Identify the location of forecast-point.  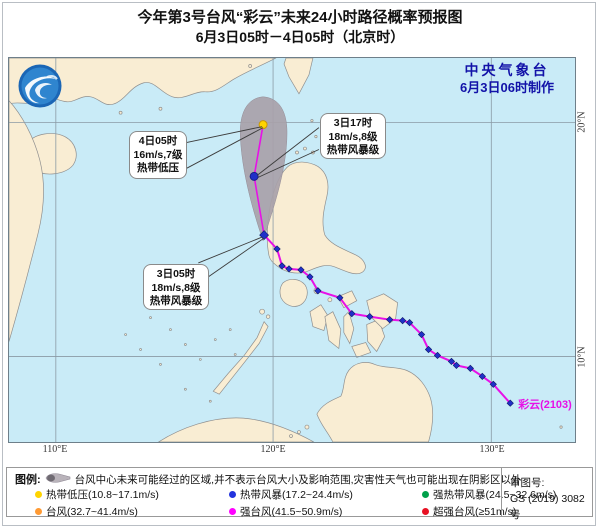
(254, 176).